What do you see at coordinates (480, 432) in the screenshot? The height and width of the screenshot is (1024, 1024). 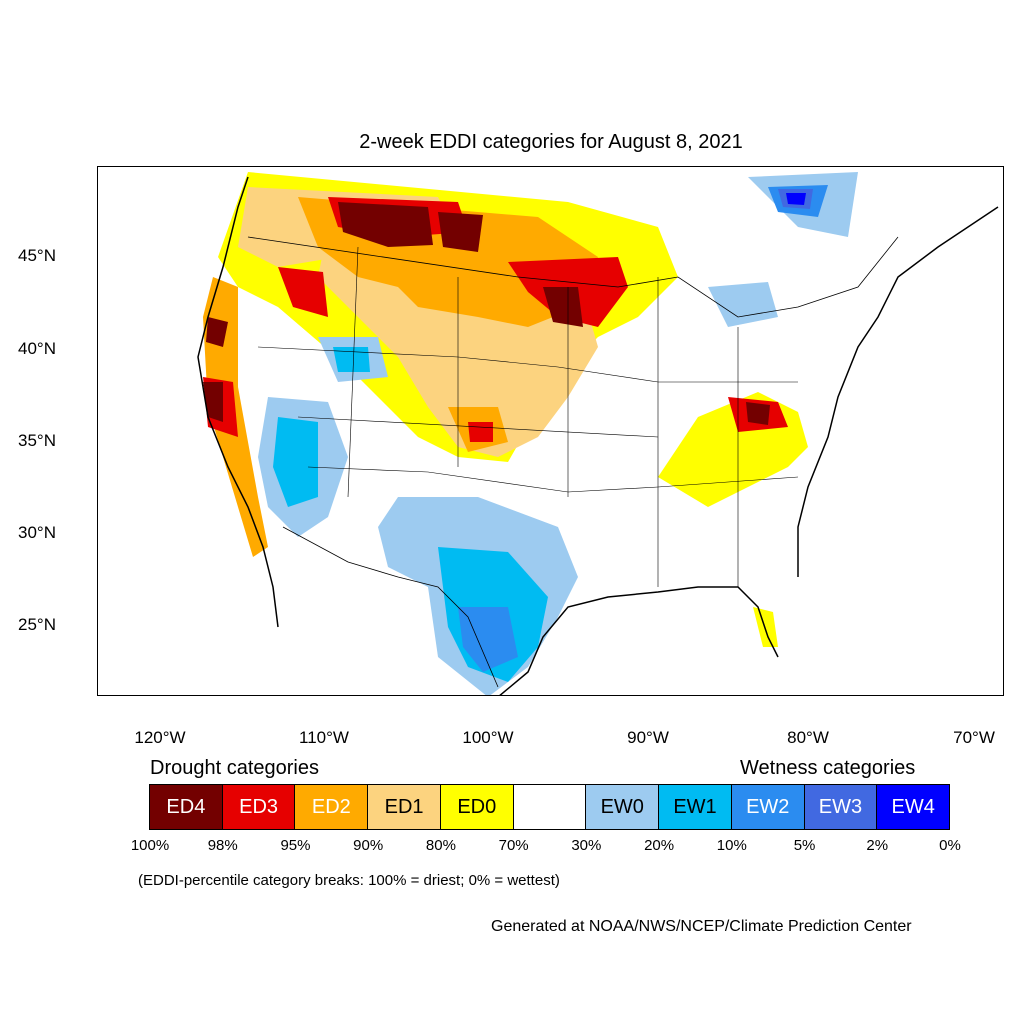 I see `ed3-region-kansas` at bounding box center [480, 432].